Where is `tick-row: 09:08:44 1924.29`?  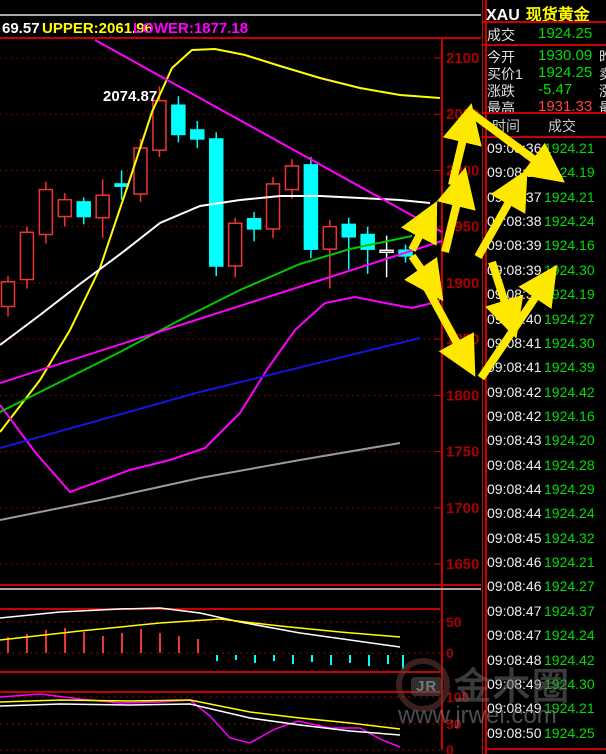 tick-row: 09:08:44 1924.29 is located at coordinates (544, 493).